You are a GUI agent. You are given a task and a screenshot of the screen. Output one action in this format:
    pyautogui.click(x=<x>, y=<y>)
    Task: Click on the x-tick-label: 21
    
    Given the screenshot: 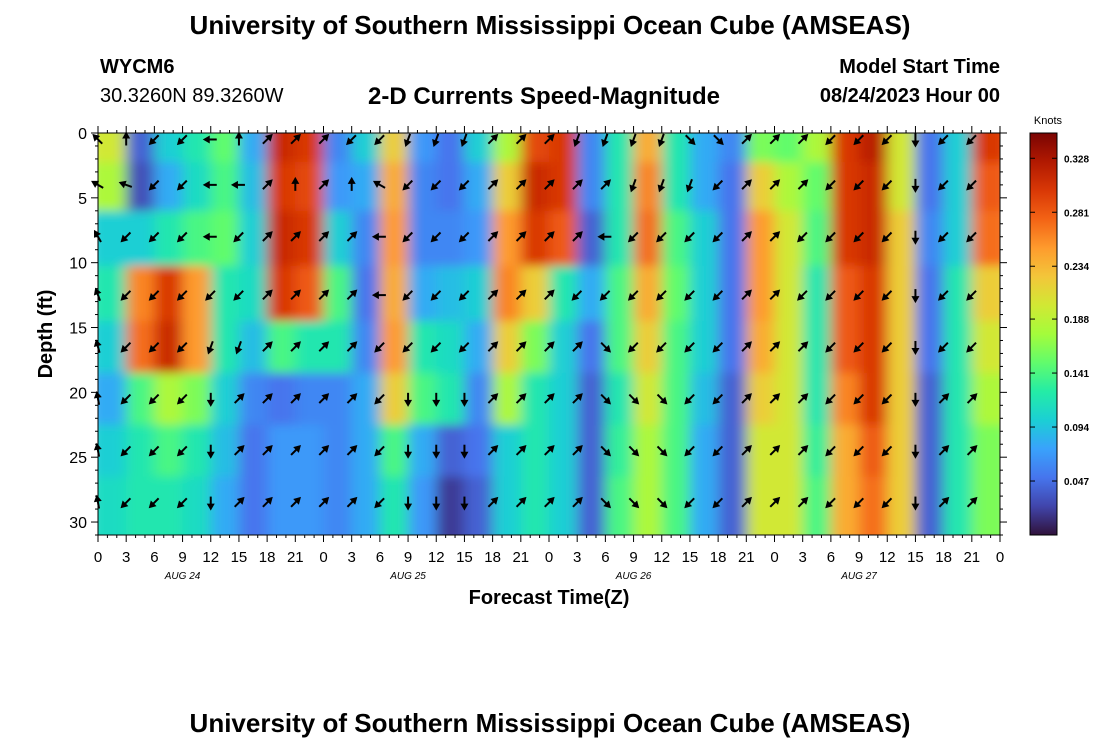 What is the action you would take?
    pyautogui.click(x=971, y=557)
    